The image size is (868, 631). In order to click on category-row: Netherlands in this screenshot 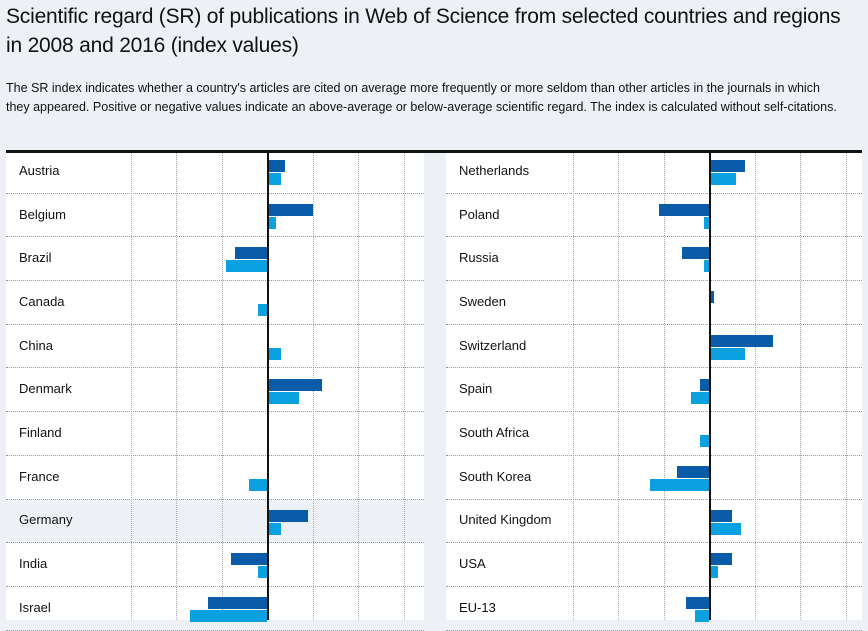, I will do `click(654, 172)`.